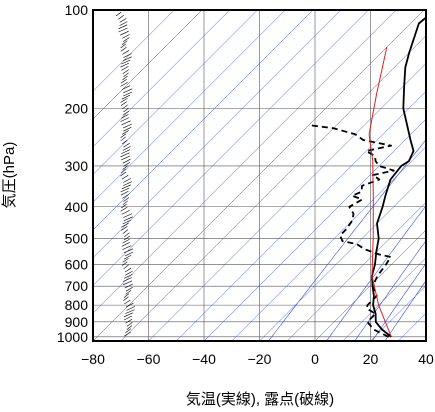 The width and height of the screenshot is (435, 412). What do you see at coordinates (93, 359) in the screenshot?
I see `x-tick-label: −80` at bounding box center [93, 359].